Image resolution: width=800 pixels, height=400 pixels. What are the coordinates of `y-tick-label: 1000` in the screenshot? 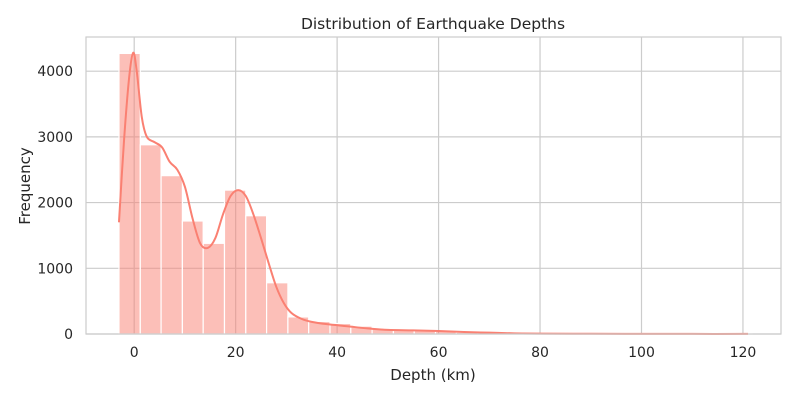 It's located at (55, 269).